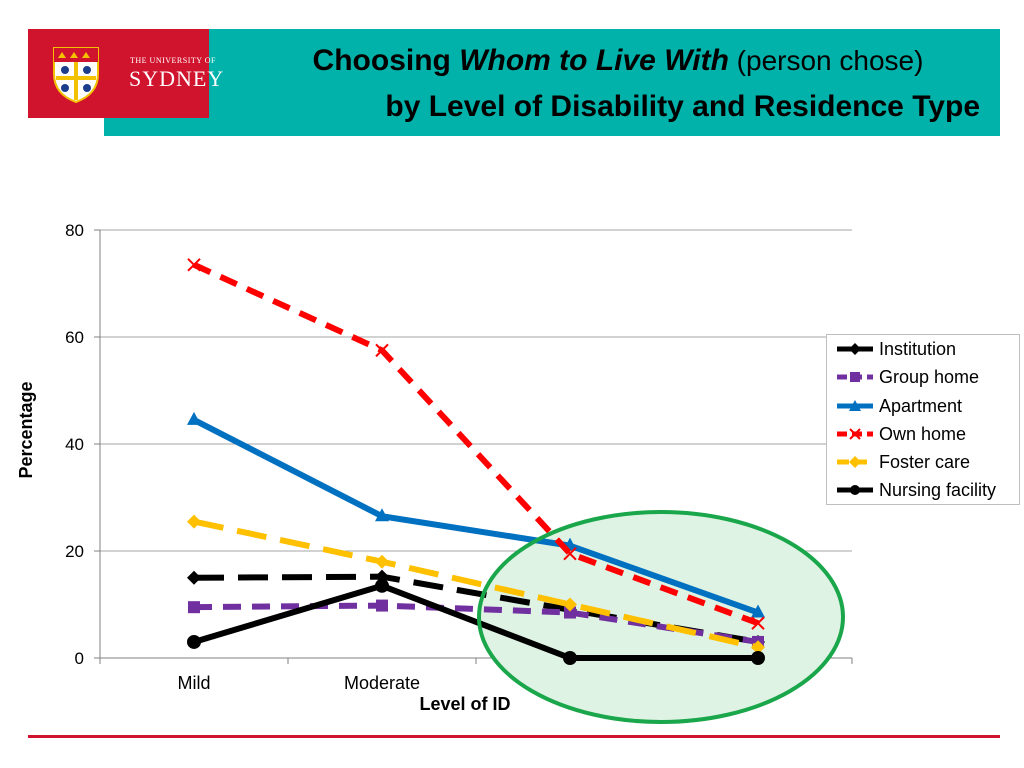  What do you see at coordinates (74, 230) in the screenshot?
I see `y-tick-label: 80` at bounding box center [74, 230].